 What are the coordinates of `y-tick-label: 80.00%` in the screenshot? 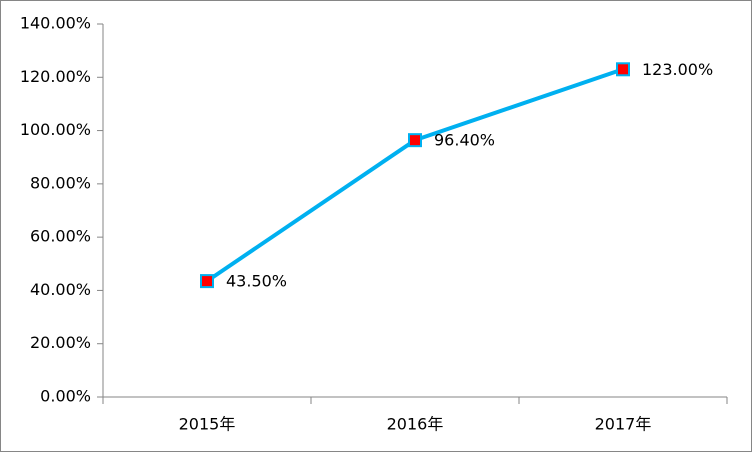 It's located at (60, 182).